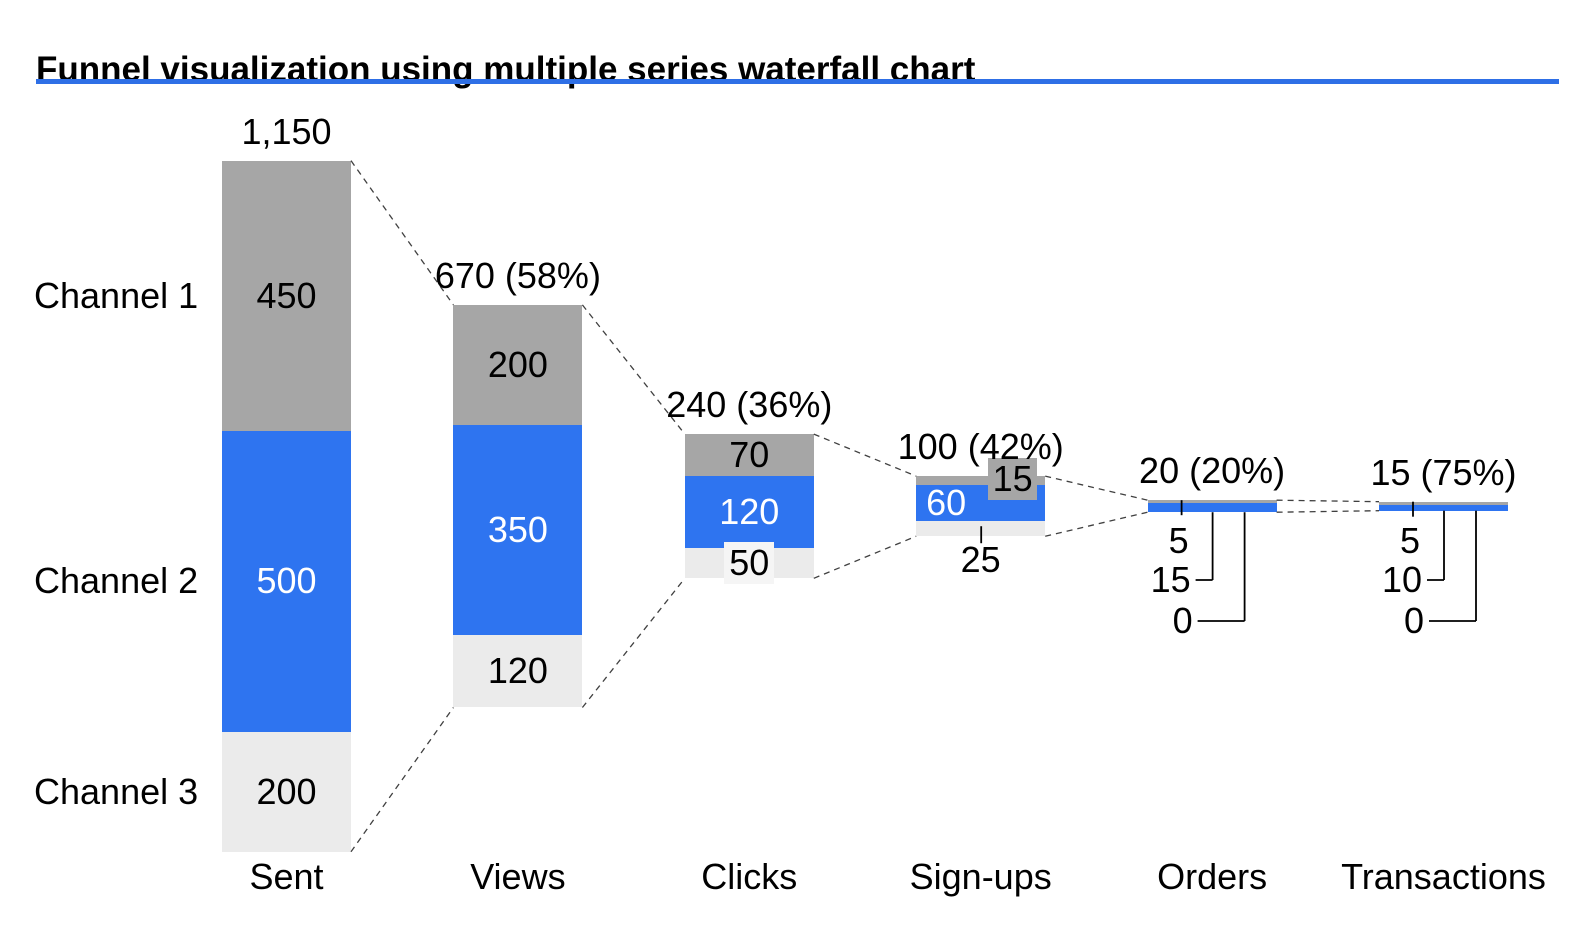  I want to click on segment-label-callout: 15, so click(1013, 479).